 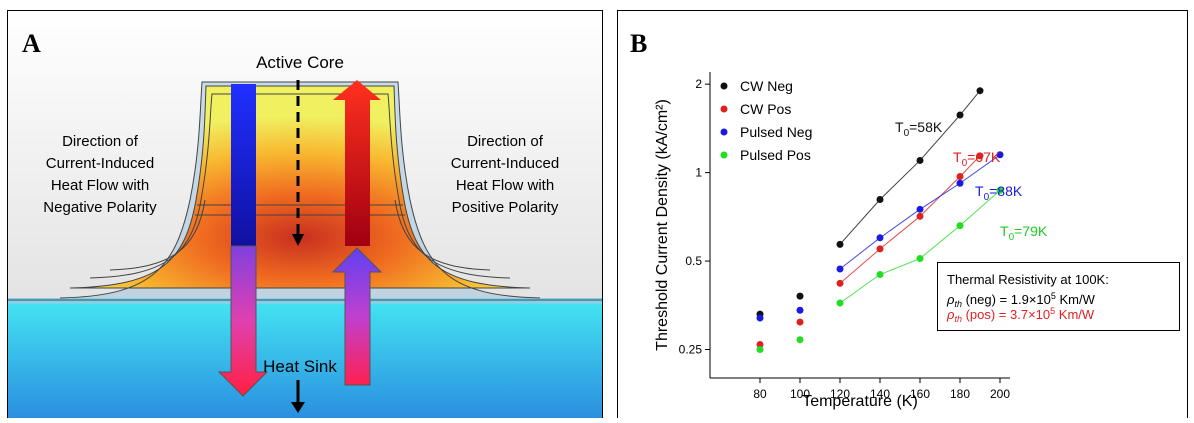 What do you see at coordinates (765, 109) in the screenshot?
I see `legend-label: CW Pos` at bounding box center [765, 109].